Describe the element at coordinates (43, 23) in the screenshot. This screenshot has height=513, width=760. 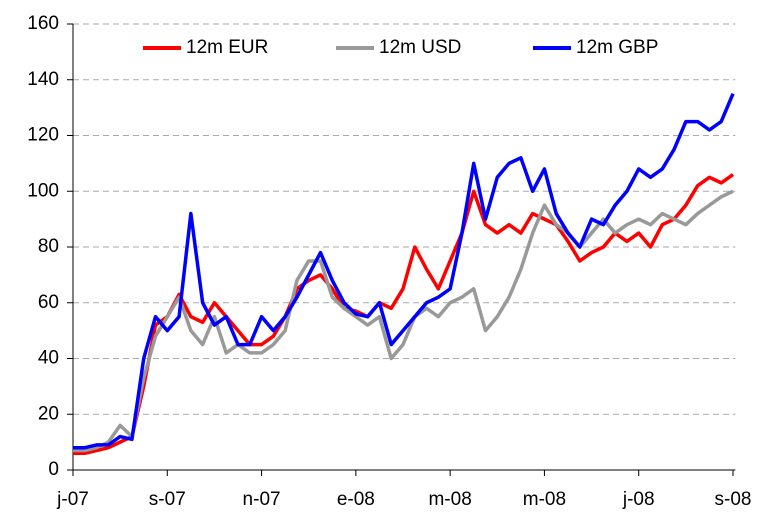
I see `y-tick-label: 160` at that location.